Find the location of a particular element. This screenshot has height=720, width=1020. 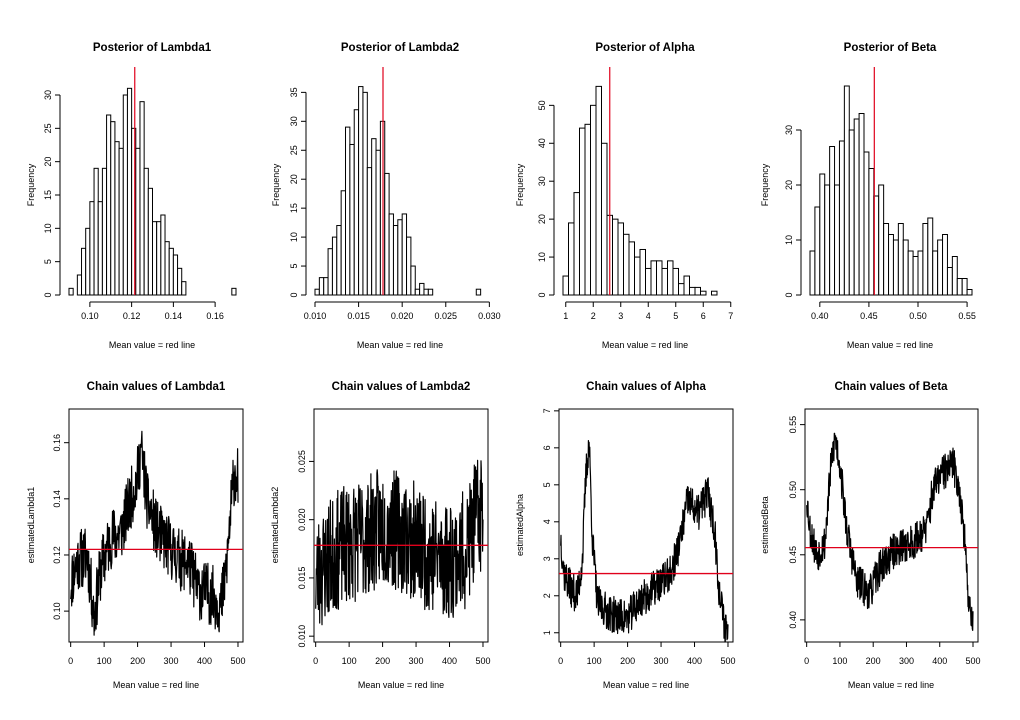

y-tick-label: 7 is located at coordinates (547, 410).